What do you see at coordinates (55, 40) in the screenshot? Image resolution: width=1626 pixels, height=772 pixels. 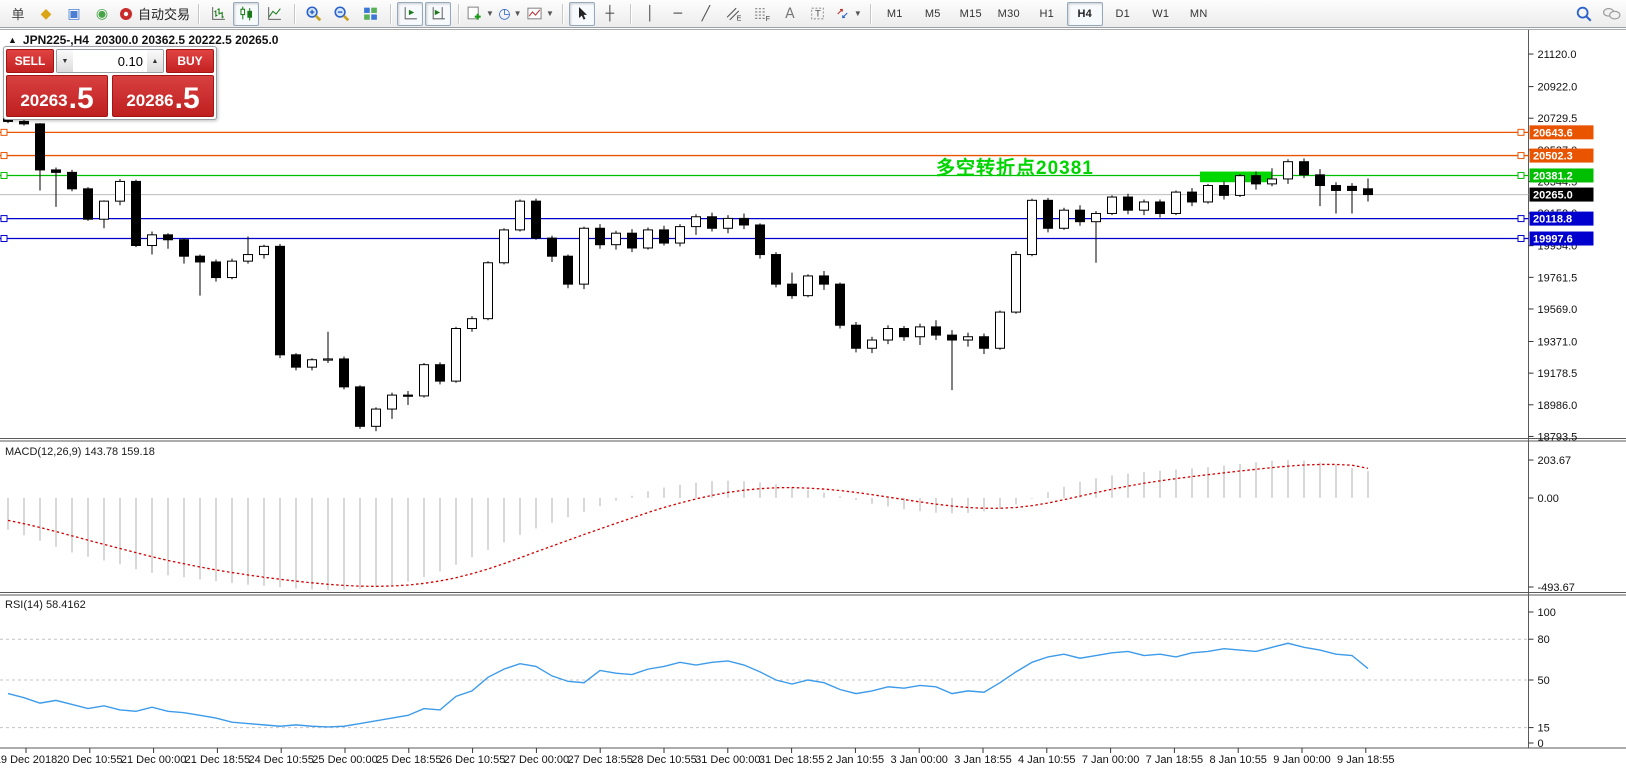 I see `symbol-period-label: JPN225-,H4` at bounding box center [55, 40].